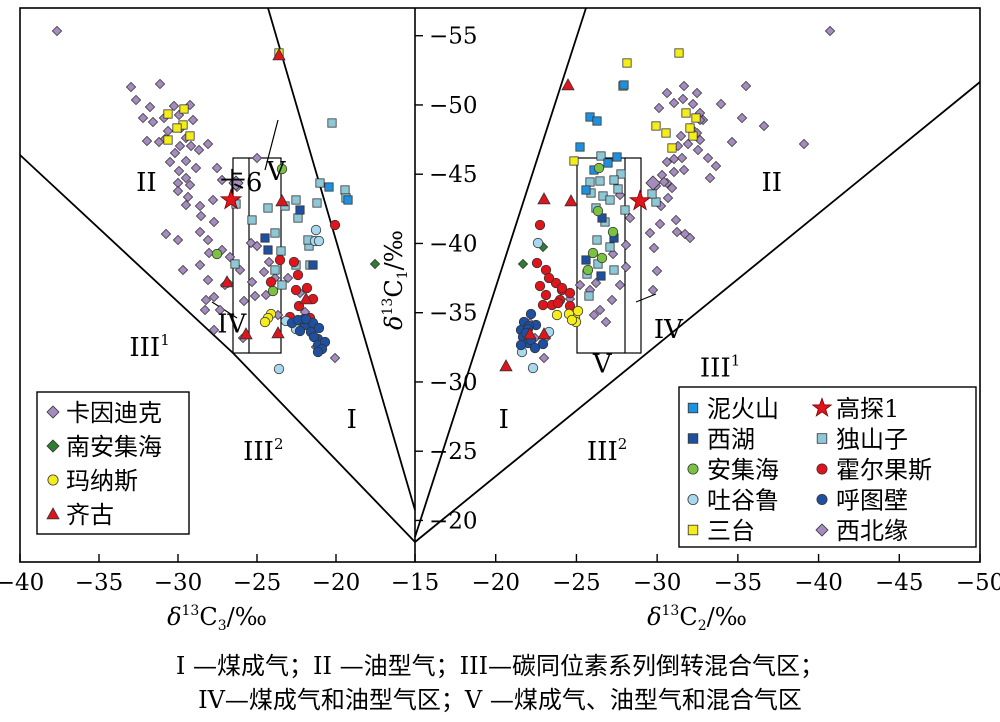  What do you see at coordinates (738, 583) in the screenshot?
I see `x-tick-label: −35` at bounding box center [738, 583].